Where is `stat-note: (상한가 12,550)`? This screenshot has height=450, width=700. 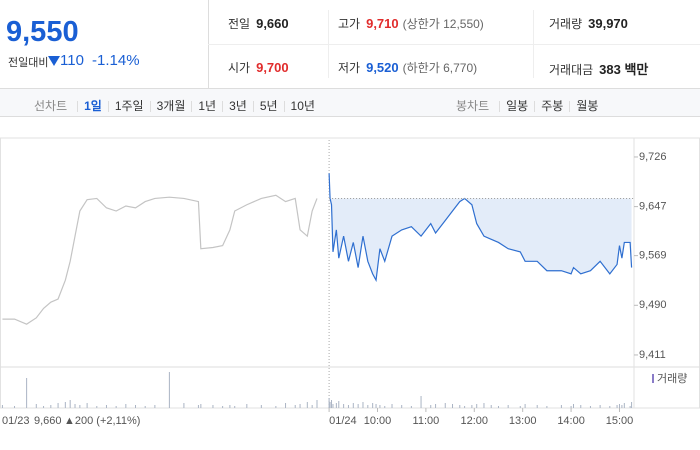
stat-note: (상한가 12,550) is located at coordinates (443, 24).